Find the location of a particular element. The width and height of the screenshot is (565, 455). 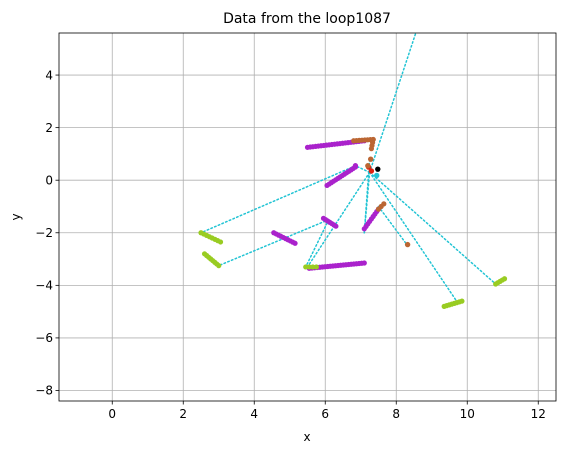

y-tick-label: −2 is located at coordinates (44, 233).